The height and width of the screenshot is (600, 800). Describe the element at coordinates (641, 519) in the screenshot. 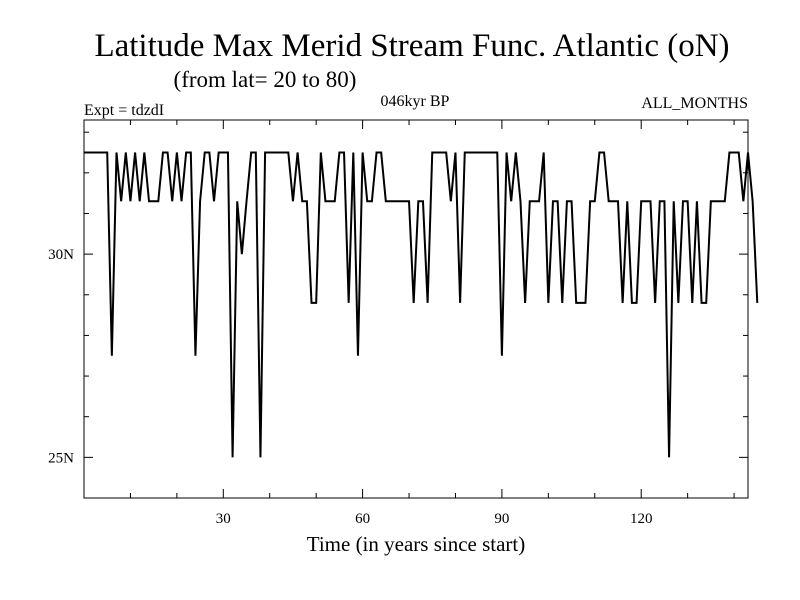

I see `x-tick-label: 120` at that location.